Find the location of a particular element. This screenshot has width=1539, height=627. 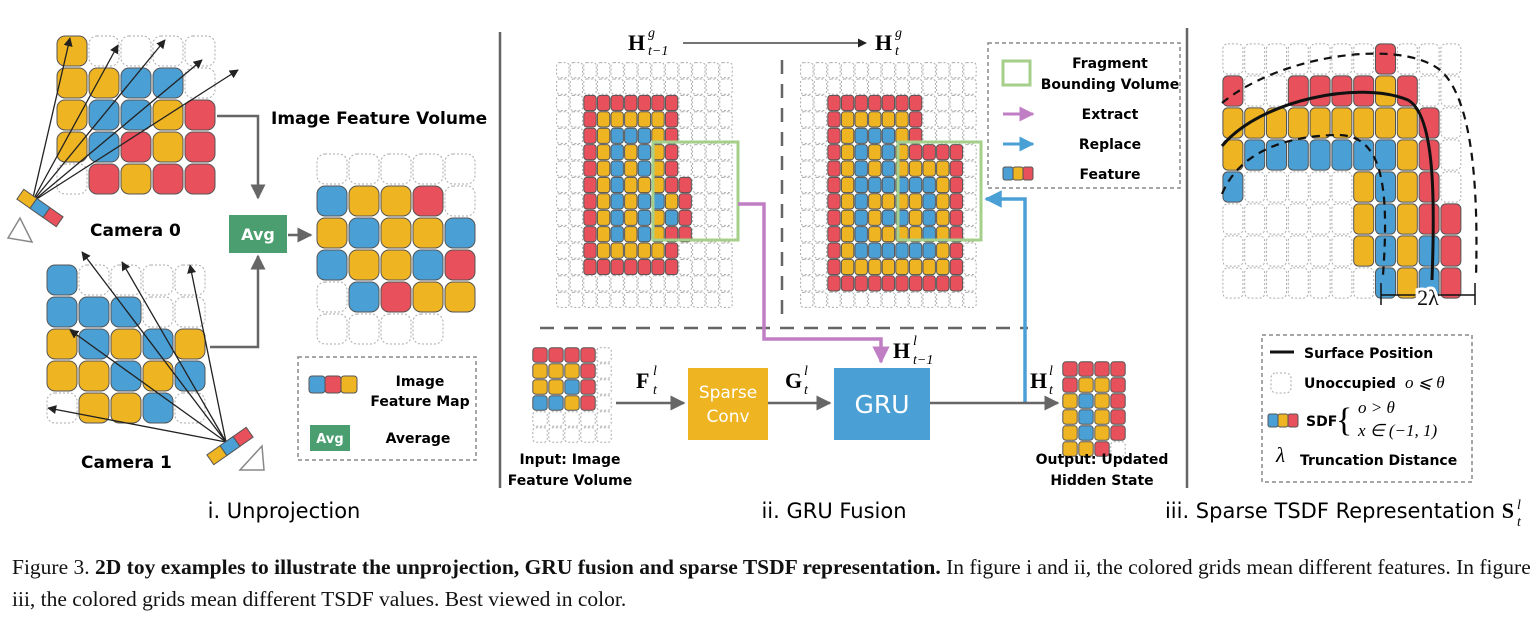

h-prev-sub: t−1 is located at coordinates (923, 360).